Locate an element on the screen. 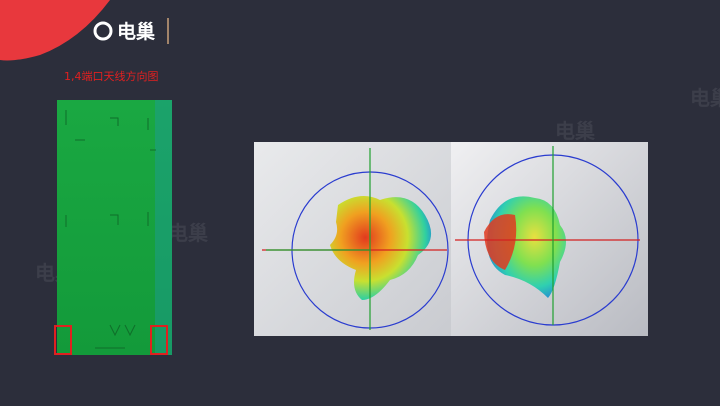 This screenshot has height=406, width=720. slide-title: 1,4端口天线方向图 is located at coordinates (111, 76).